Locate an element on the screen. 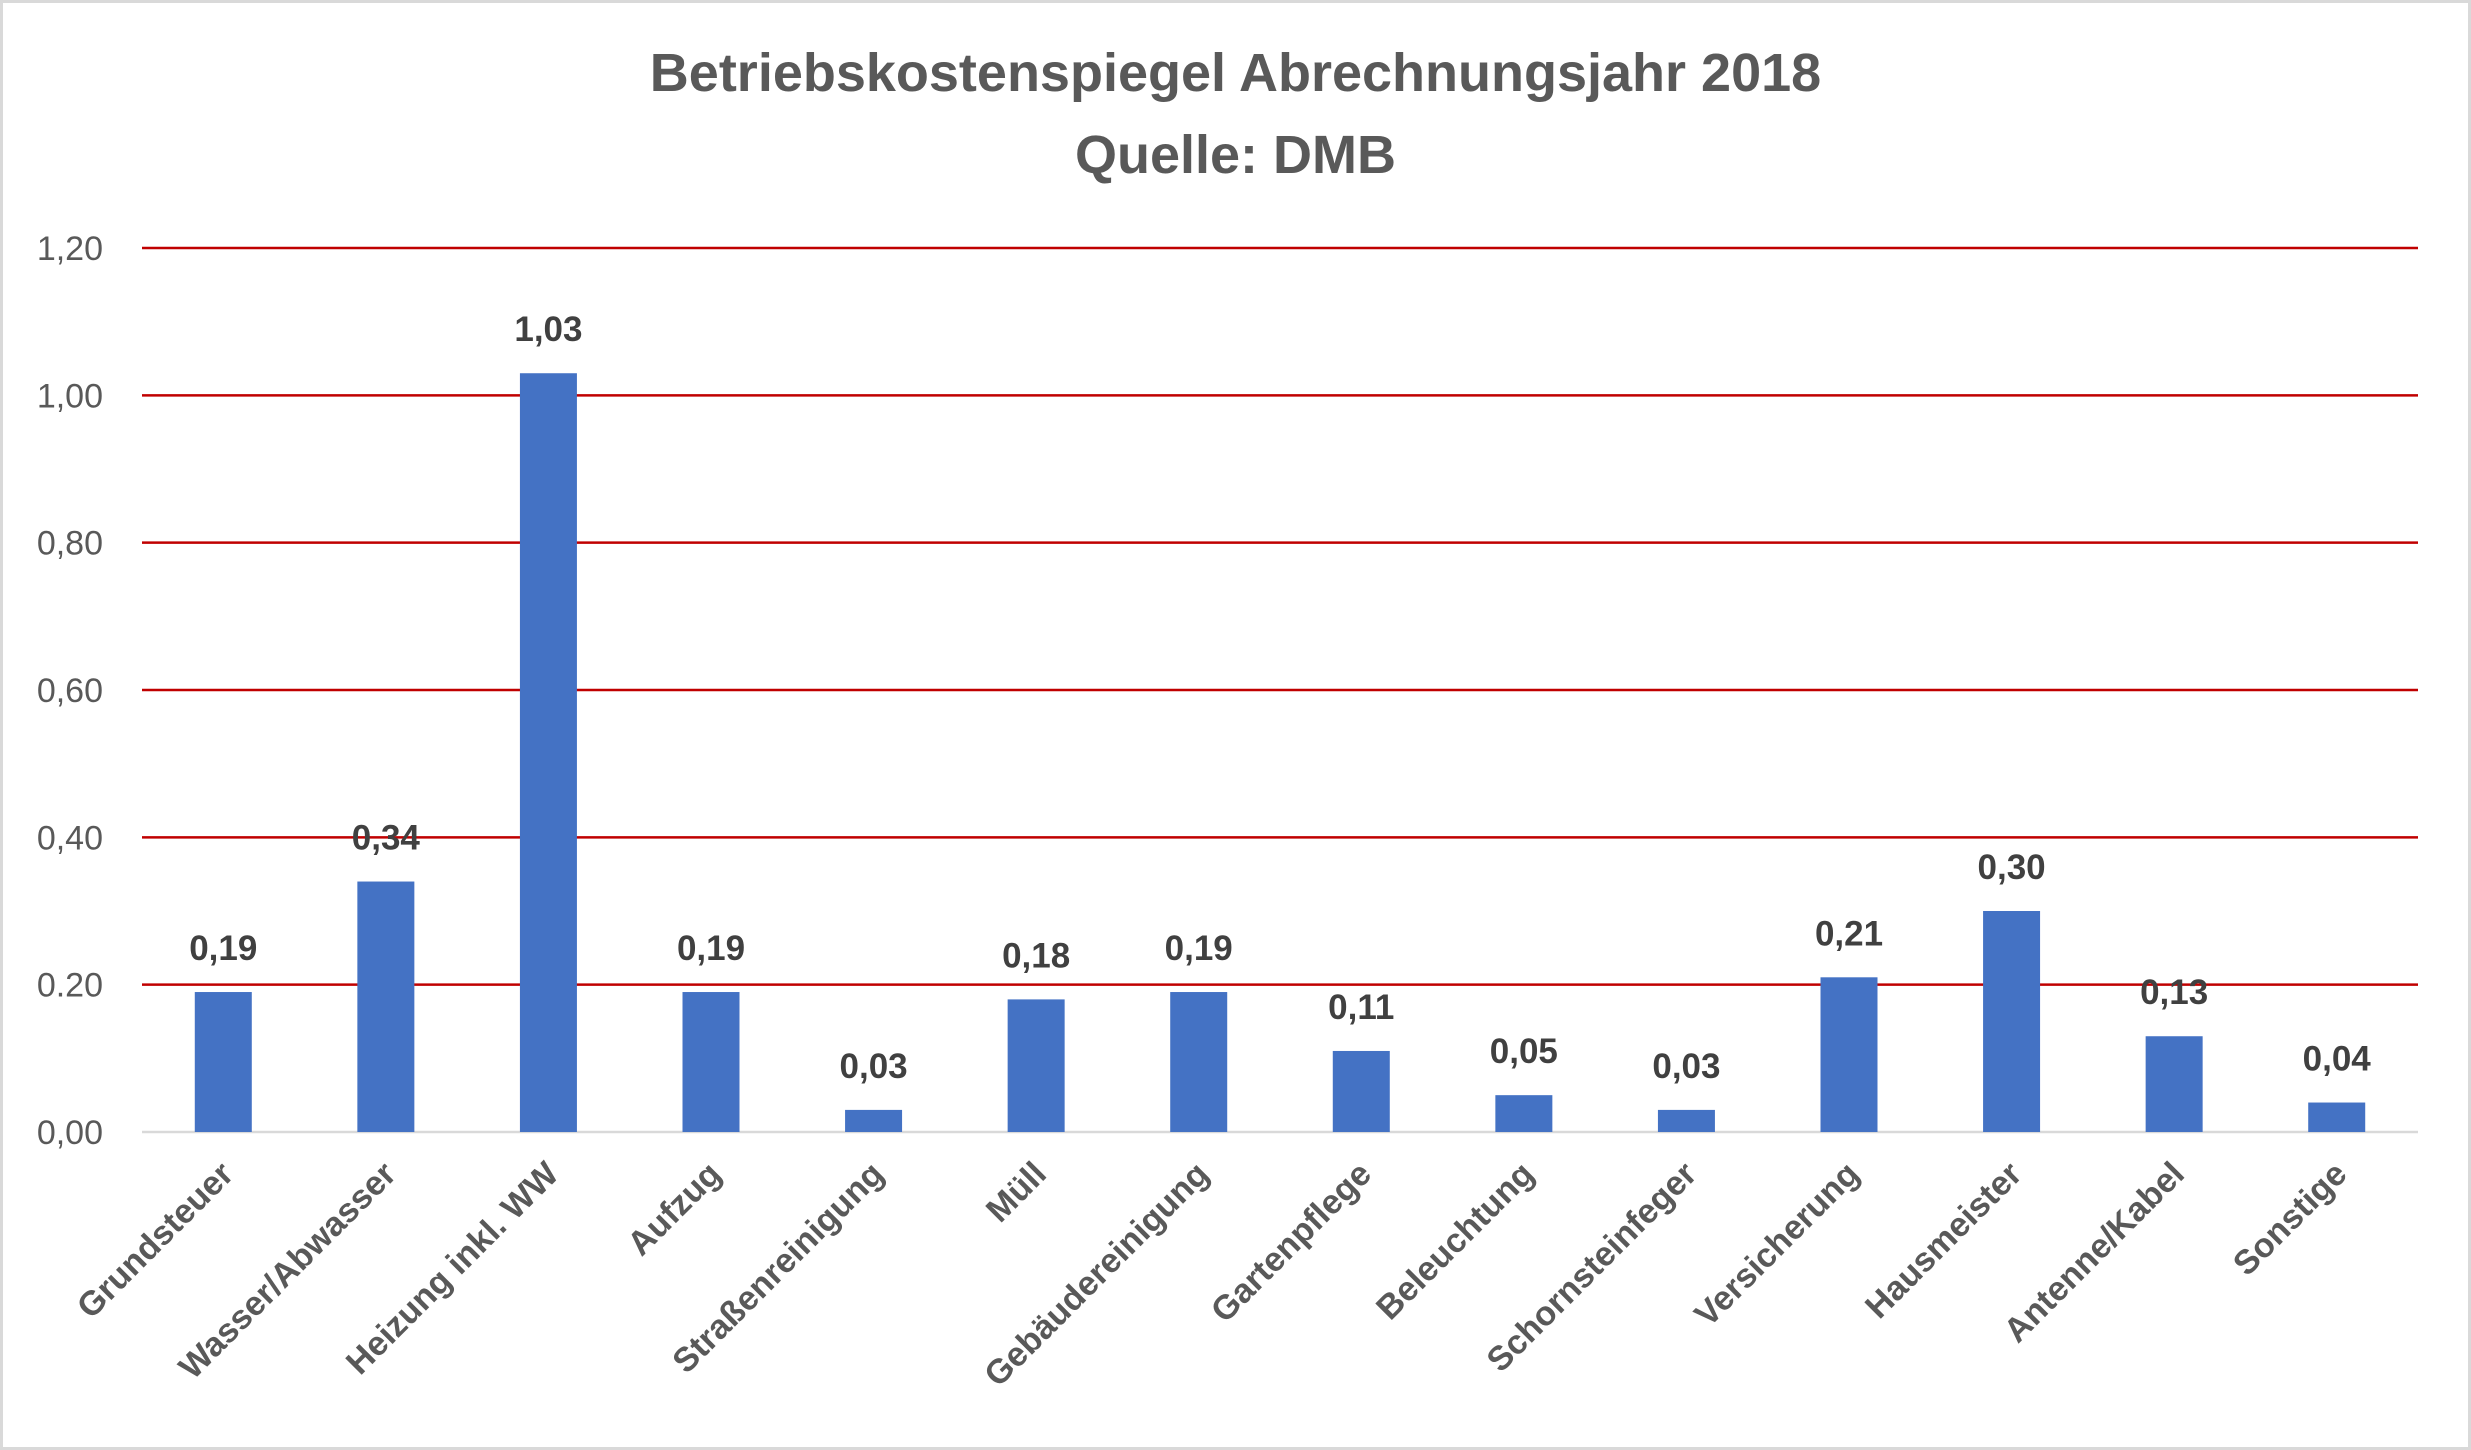 This screenshot has height=1450, width=2471. y-tick-label: 1,20 is located at coordinates (70, 249).